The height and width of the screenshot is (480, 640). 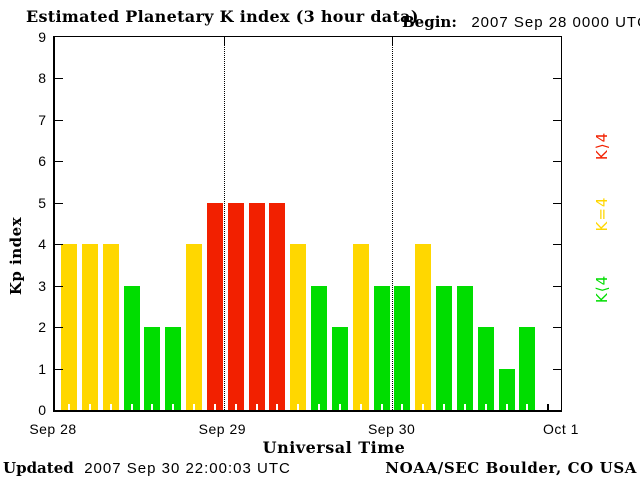 What do you see at coordinates (555, 22) in the screenshot?
I see `begin-value: 2007 Sep 28 0000 UTC` at bounding box center [555, 22].